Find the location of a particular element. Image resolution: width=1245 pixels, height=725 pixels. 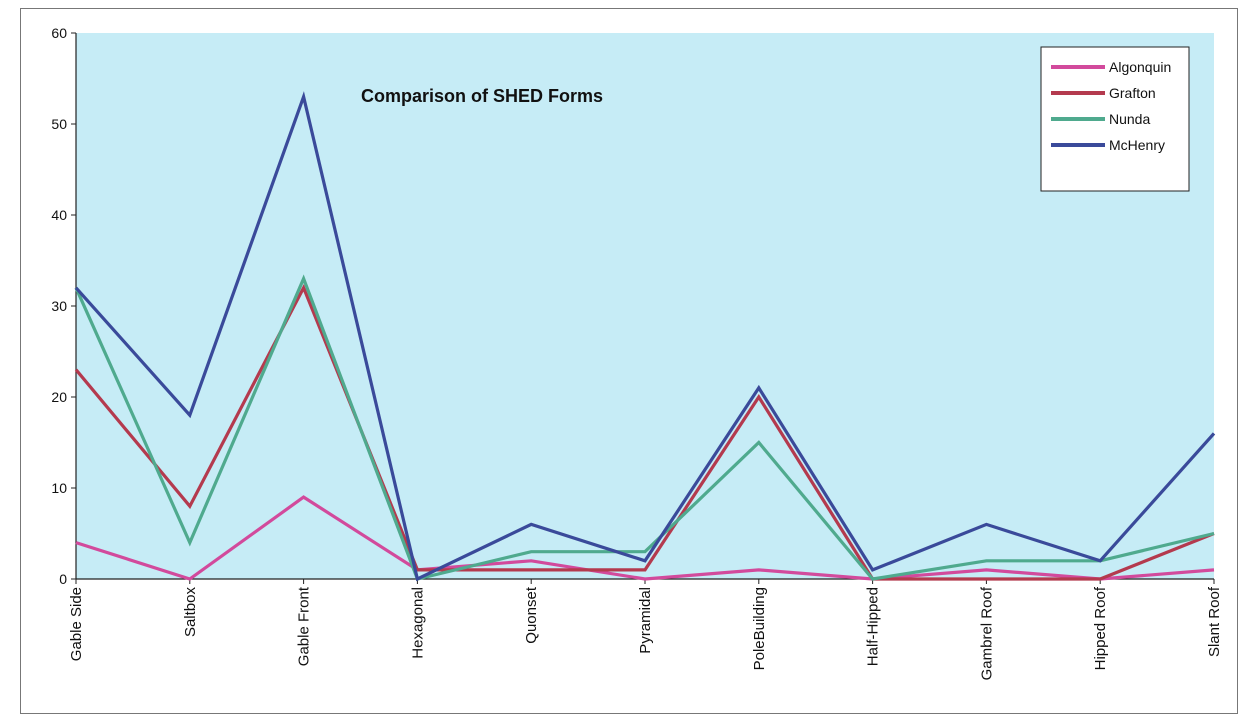

y-axis-ticks: 0 10 20 30 40 50 60 is located at coordinates (63, 306).